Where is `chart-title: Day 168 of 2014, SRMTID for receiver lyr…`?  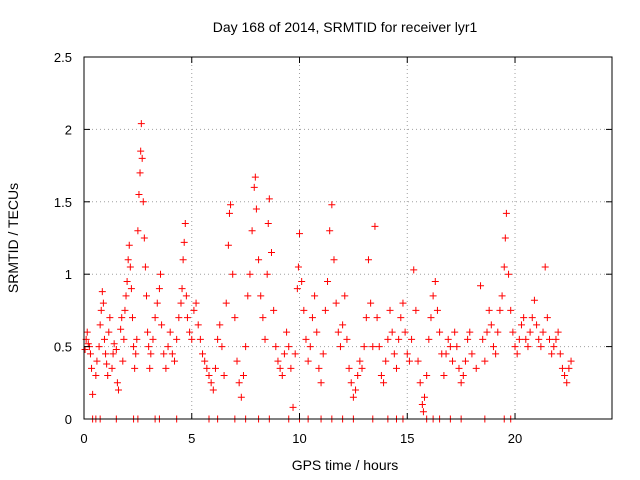
chart-title: Day 168 of 2014, SRMTID for receiver lyr… is located at coordinates (345, 27).